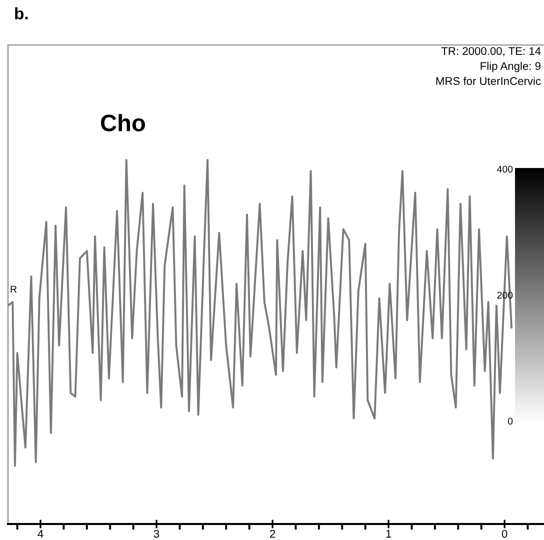 Image resolution: width=544 pixels, height=540 pixels. I want to click on chart-title: b., so click(21, 13).